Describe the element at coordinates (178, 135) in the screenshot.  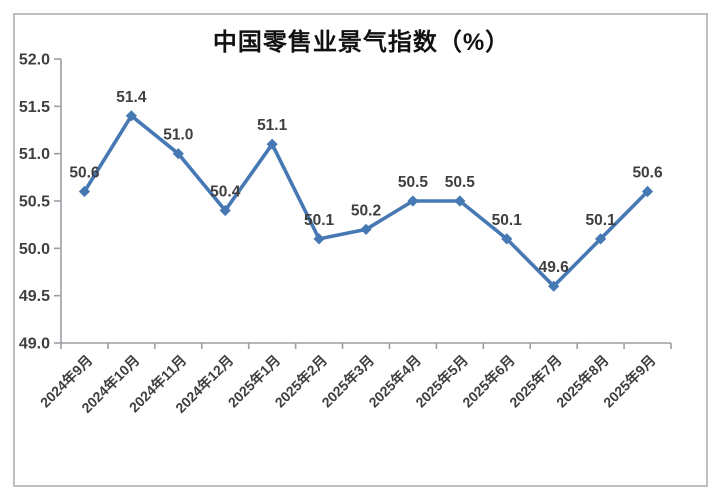
I see `data-label: 51.0` at that location.